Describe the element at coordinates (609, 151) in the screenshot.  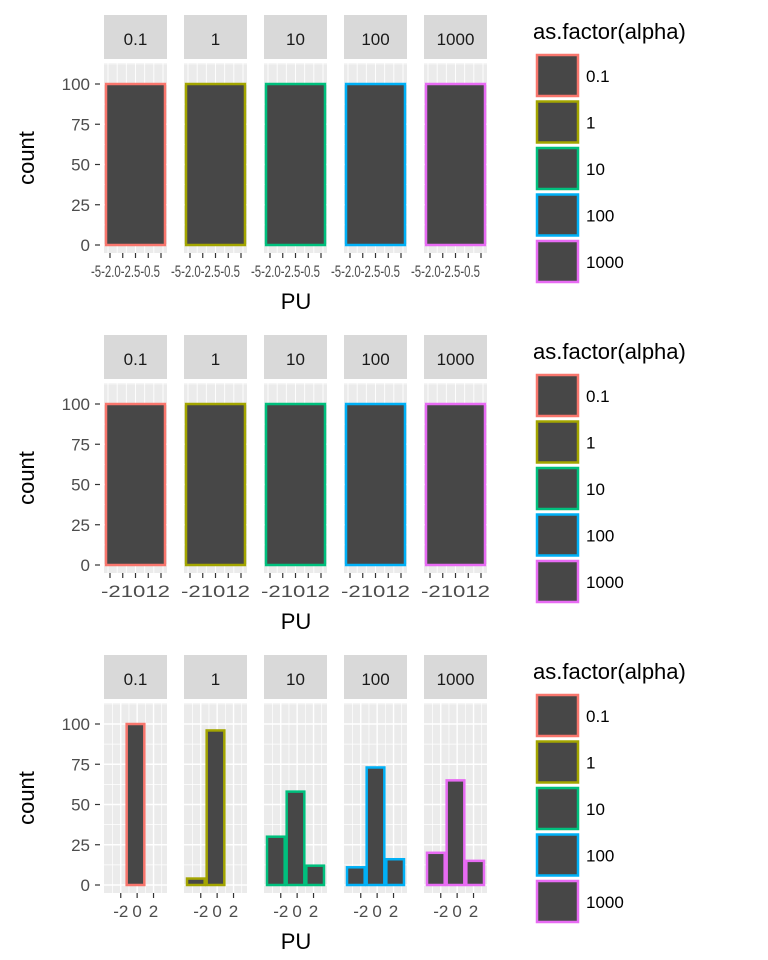
I see `legend: as.factor(alpha) 0.1 1 10 100 1000` at that location.